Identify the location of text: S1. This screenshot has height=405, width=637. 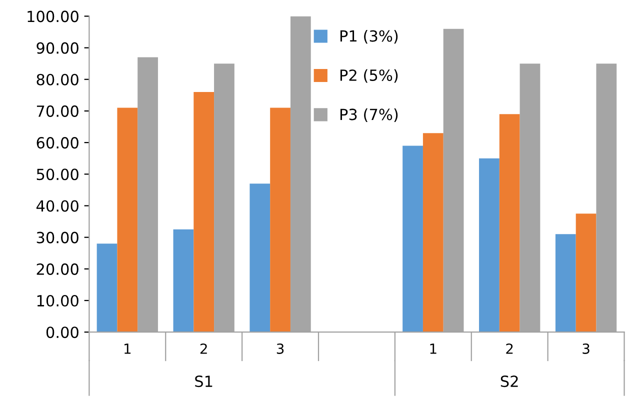
(203, 382).